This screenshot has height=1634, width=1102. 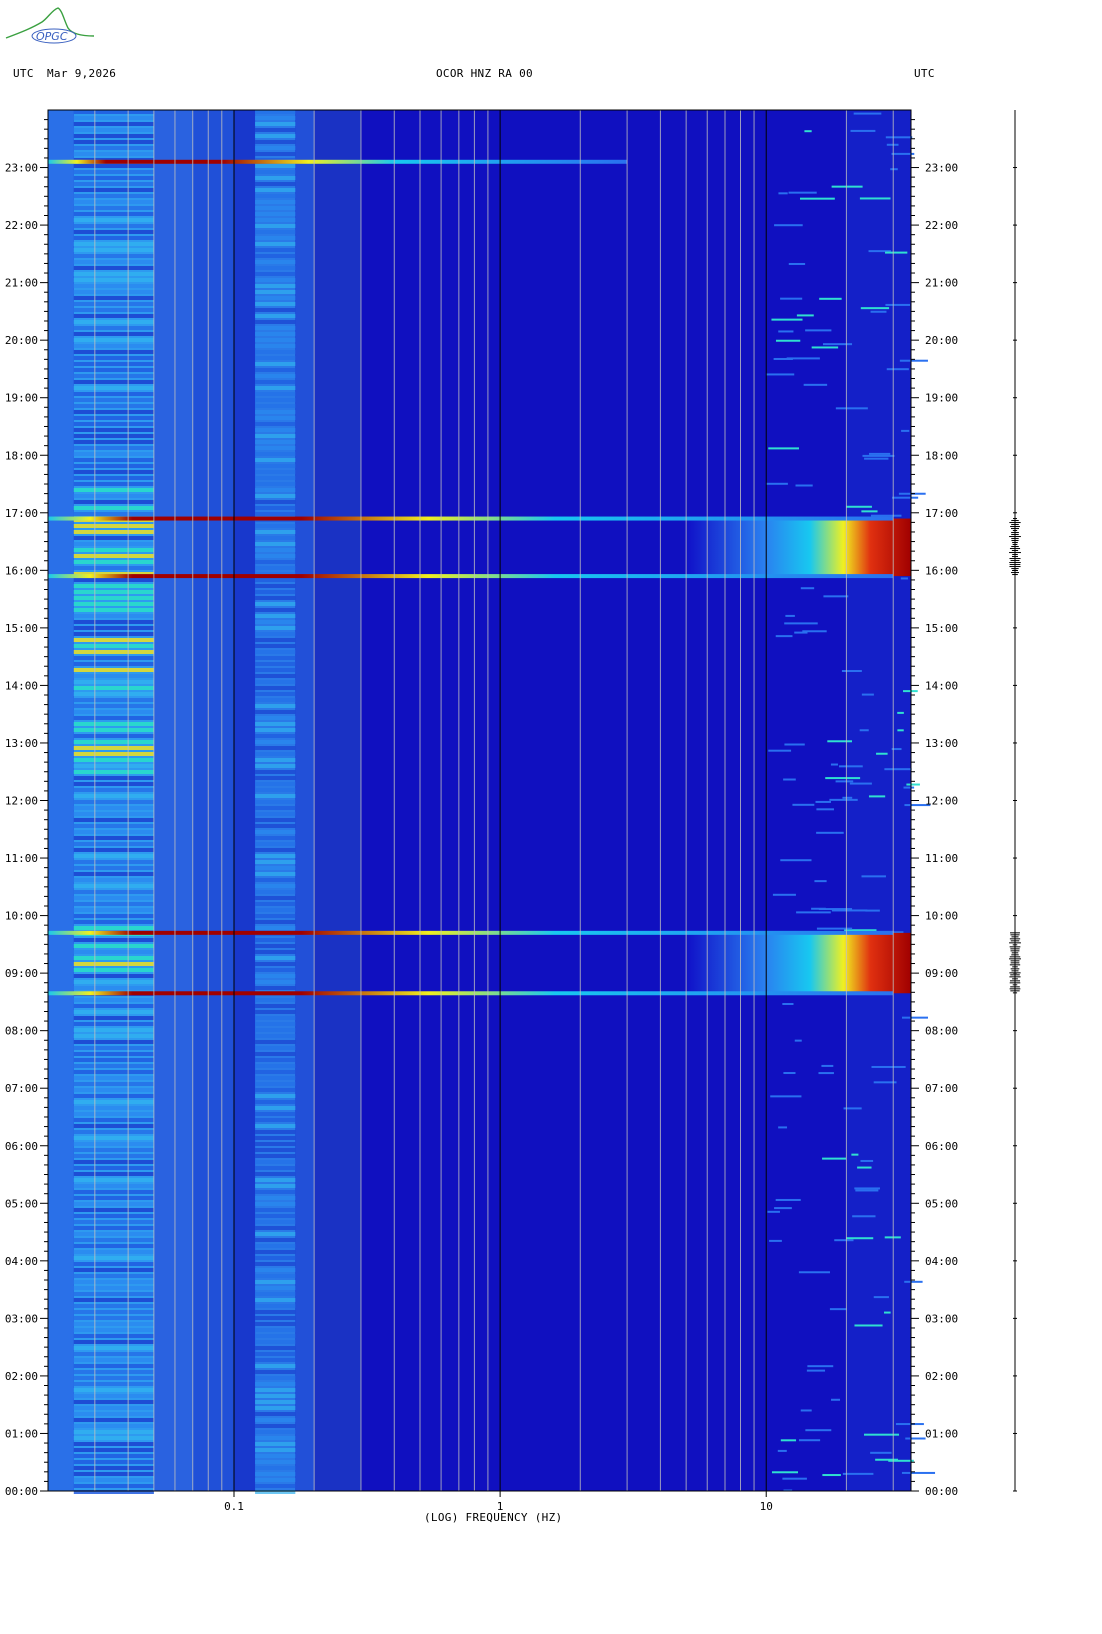 What do you see at coordinates (941, 1088) in the screenshot?
I see `y-tick-label-right: 07:00` at bounding box center [941, 1088].